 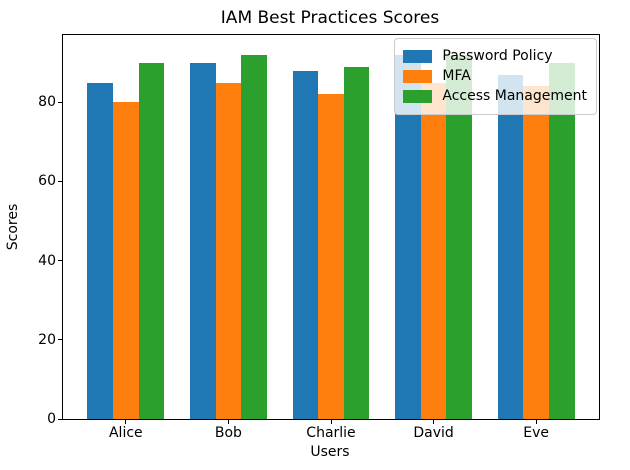 I want to click on bar-alice-access-management, so click(x=151, y=240).